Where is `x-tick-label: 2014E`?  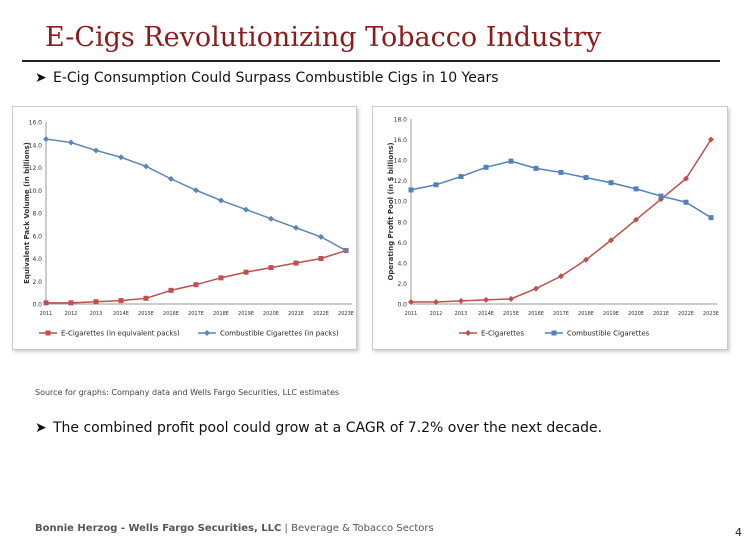
x-tick-label: 2014E is located at coordinates (486, 314).